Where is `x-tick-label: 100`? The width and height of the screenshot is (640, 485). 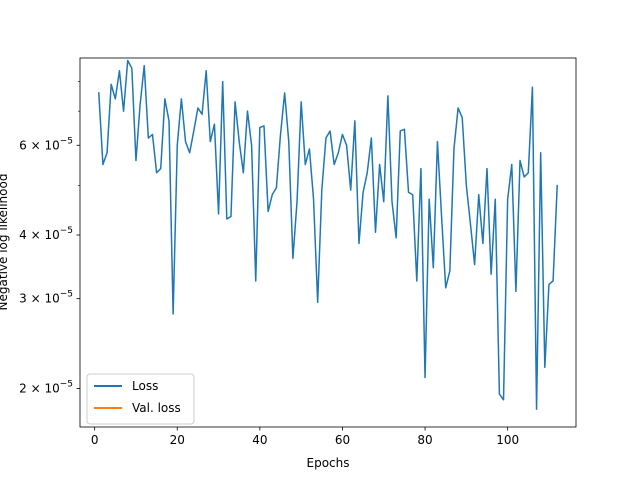 x-tick-label: 100 is located at coordinates (507, 440).